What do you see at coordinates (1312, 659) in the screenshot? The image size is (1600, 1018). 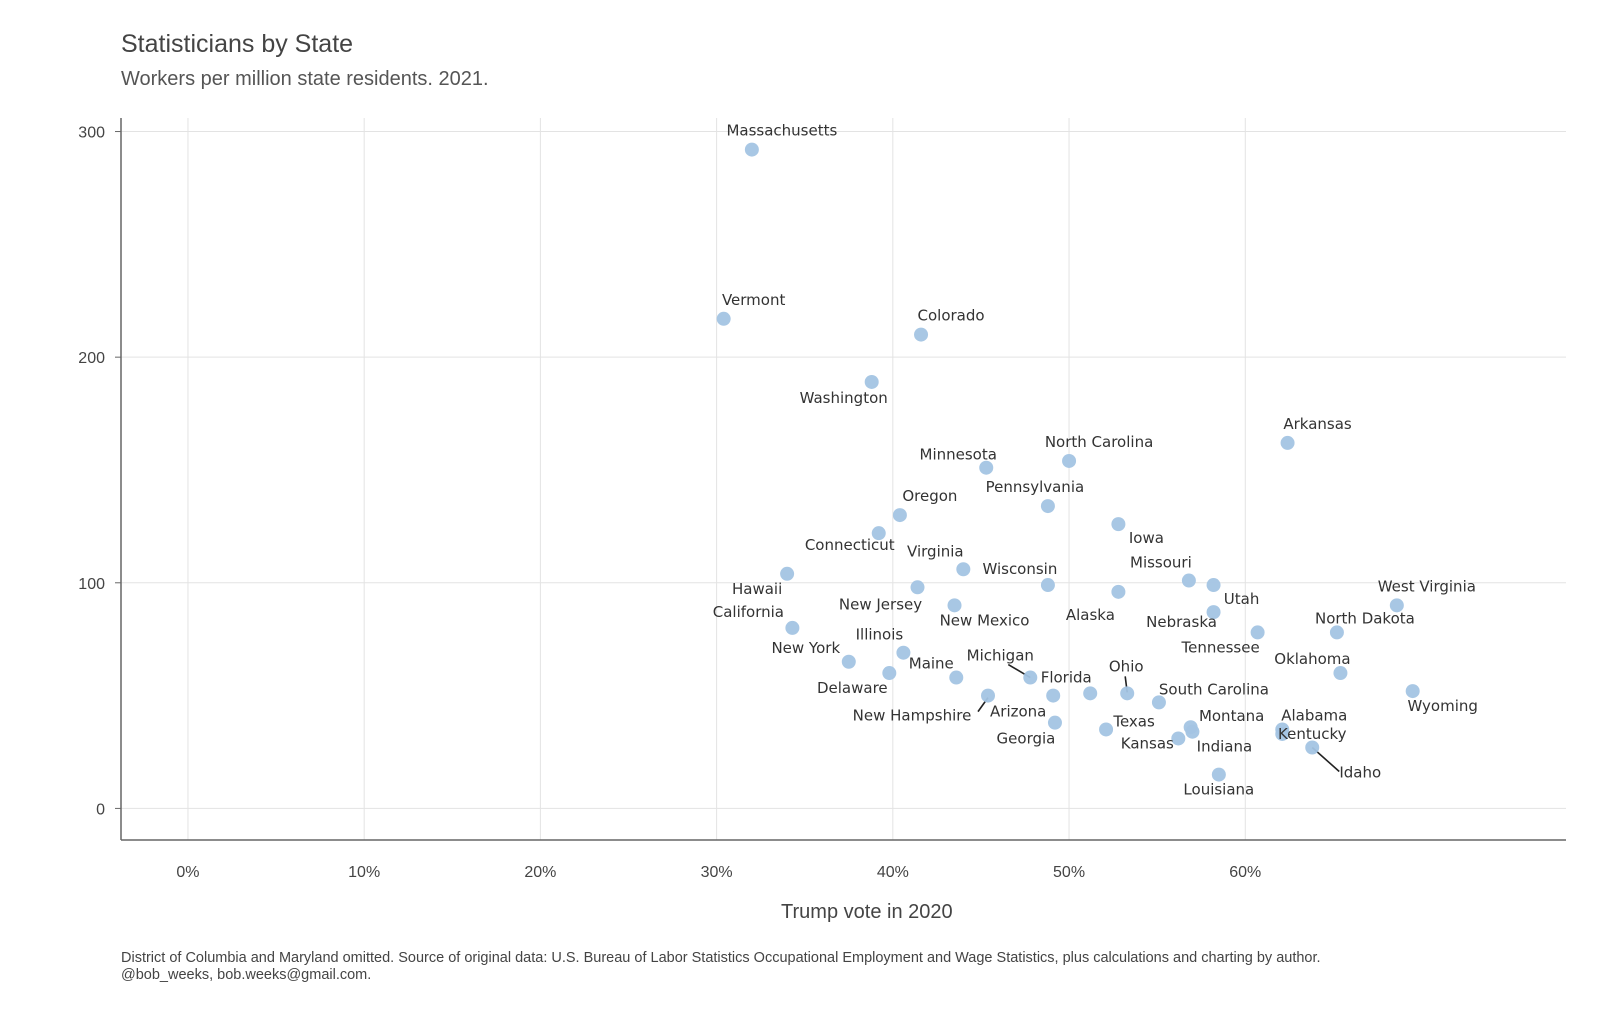 I see `point-label: Oklahoma` at bounding box center [1312, 659].